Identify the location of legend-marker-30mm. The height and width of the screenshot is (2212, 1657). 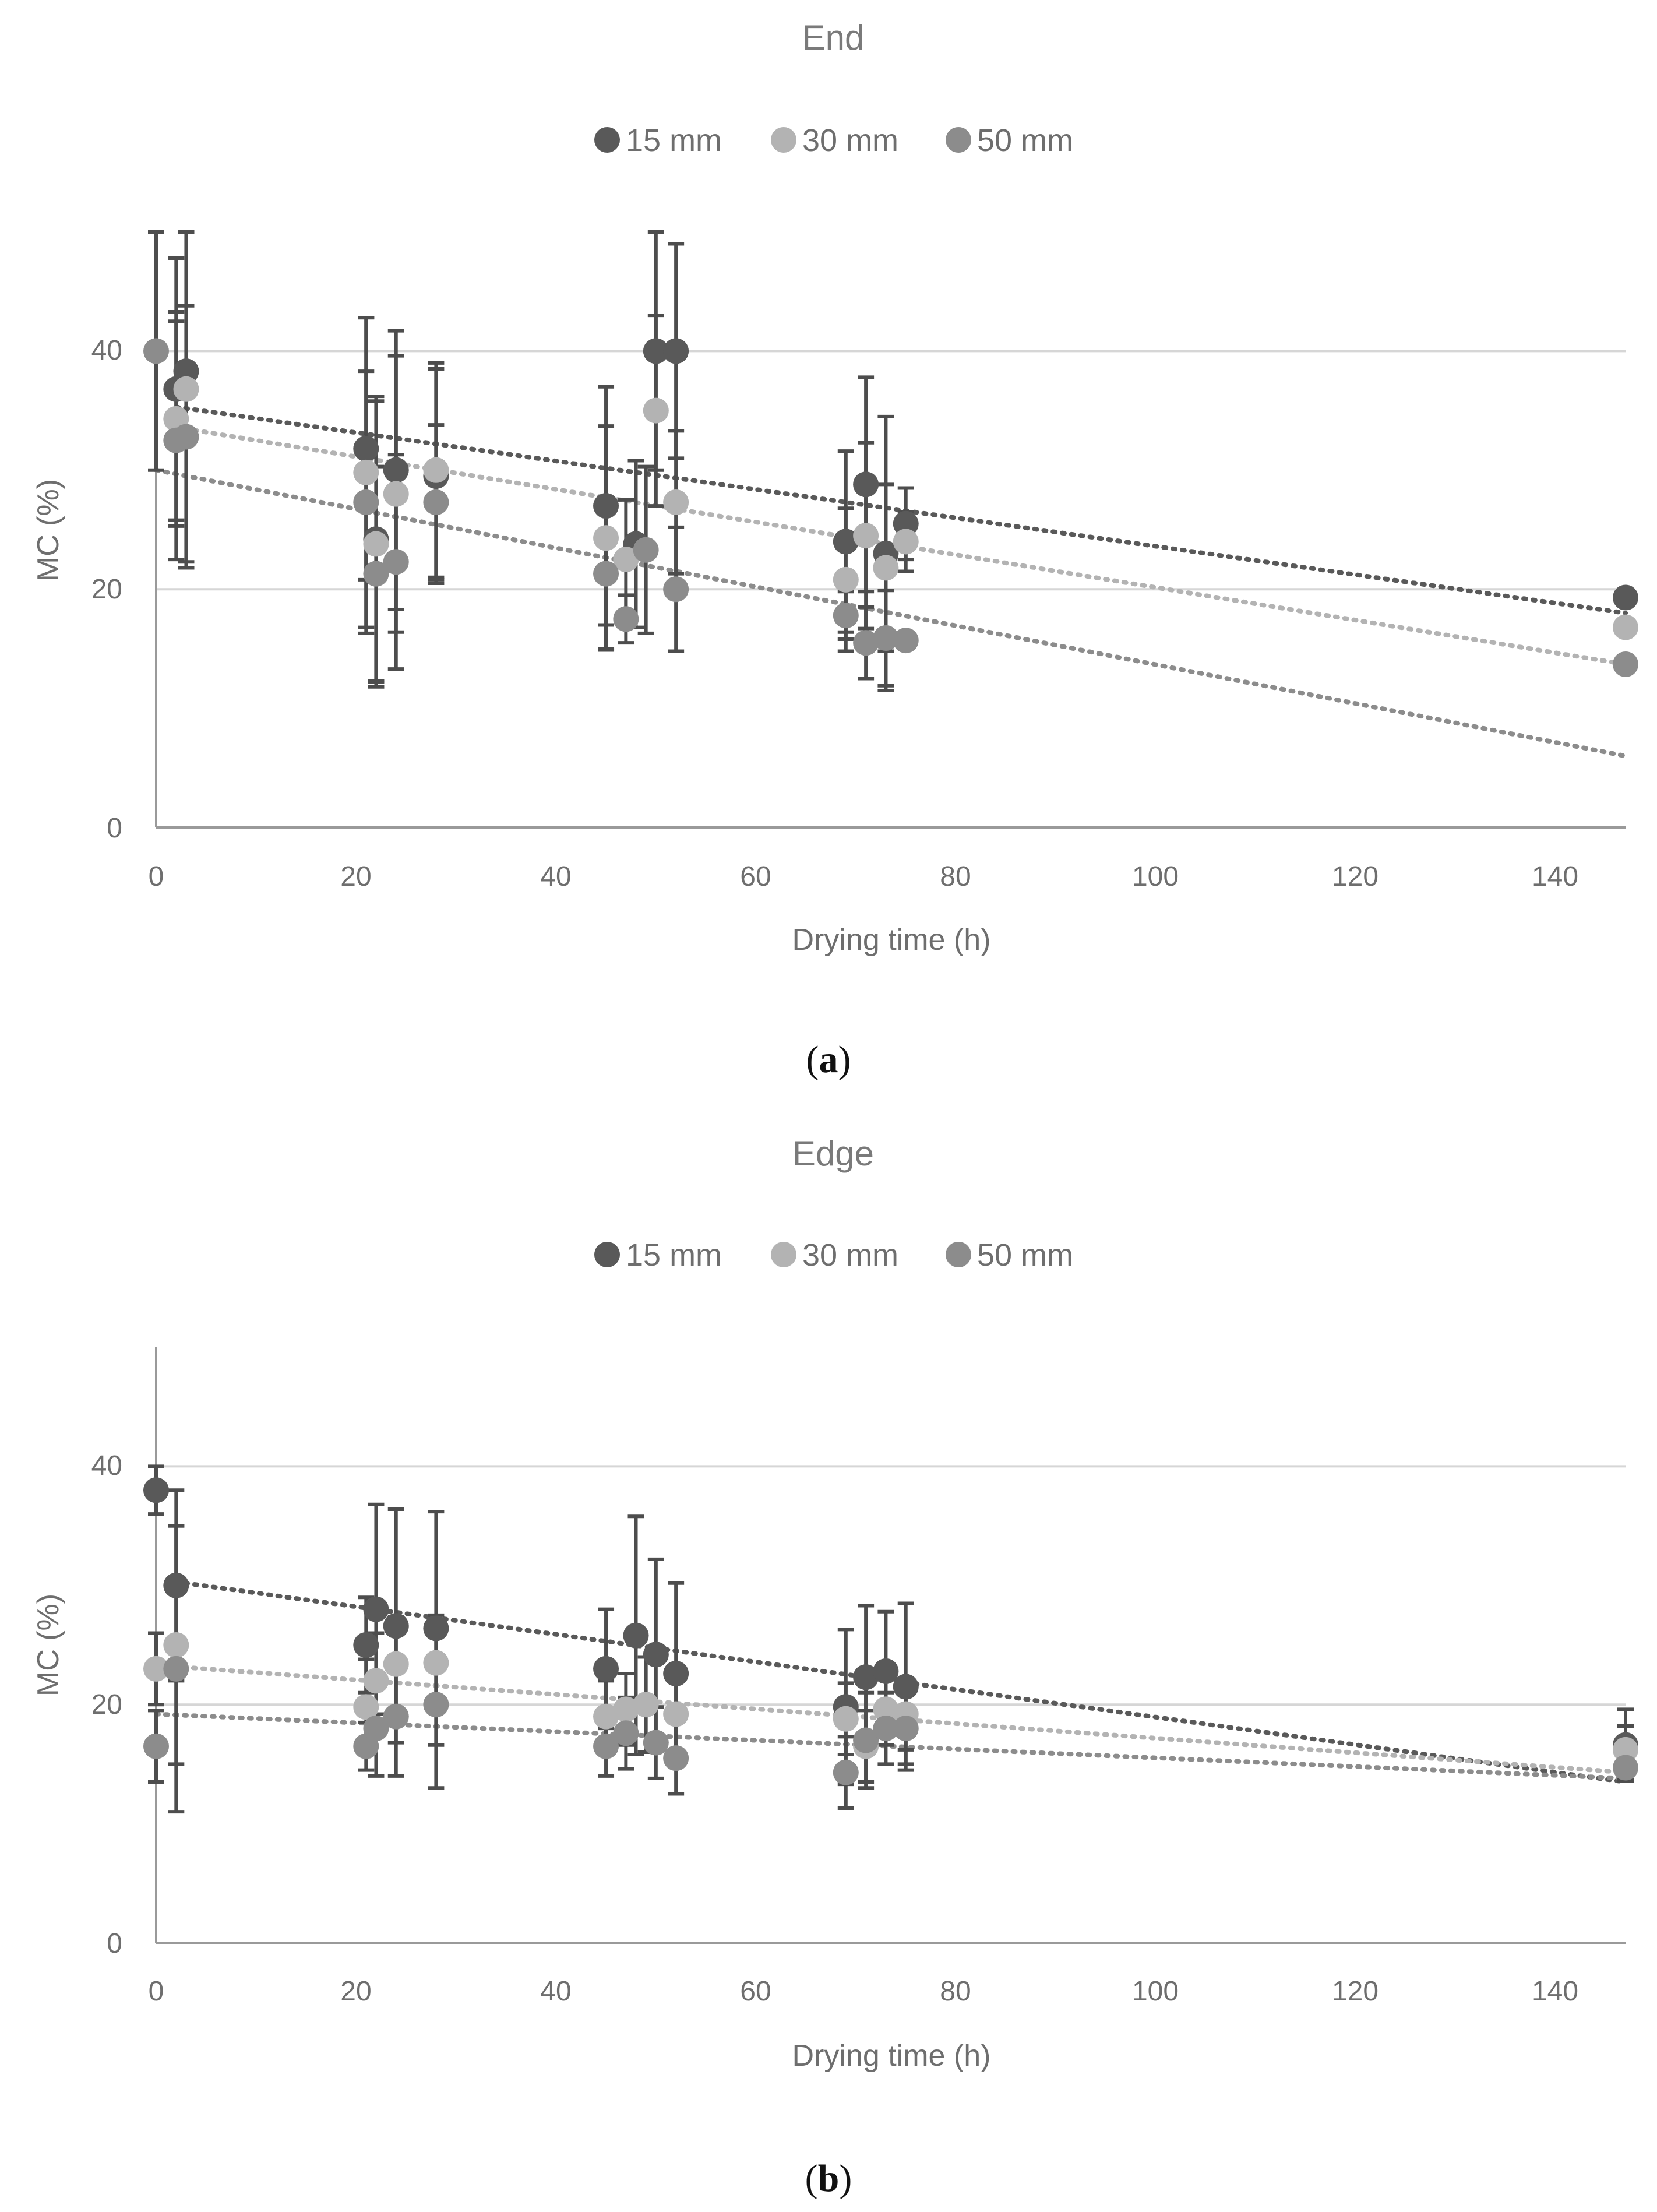
(783, 140).